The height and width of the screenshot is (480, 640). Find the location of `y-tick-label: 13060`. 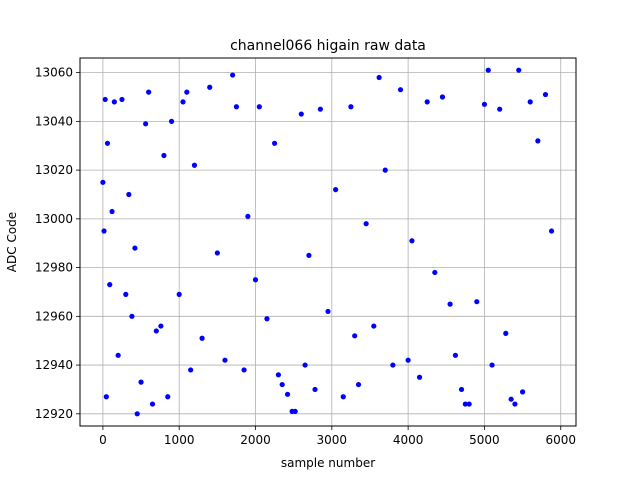

y-tick-label: 13060 is located at coordinates (54, 73).